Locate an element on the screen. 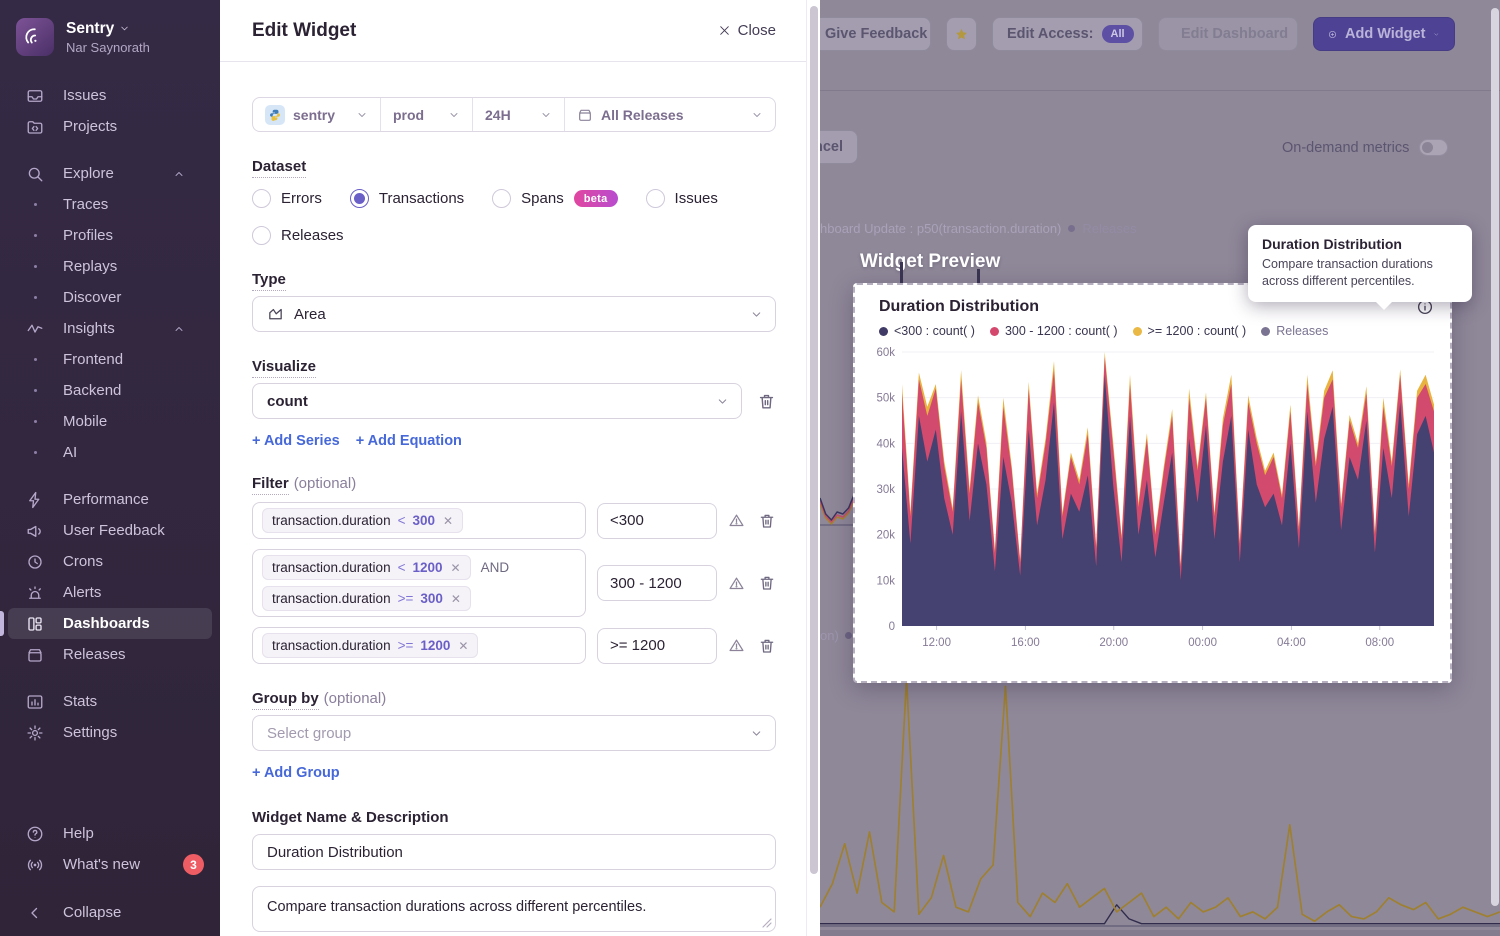 This screenshot has height=936, width=1500. page-scrollbar-thumb is located at coordinates (1495, 457).